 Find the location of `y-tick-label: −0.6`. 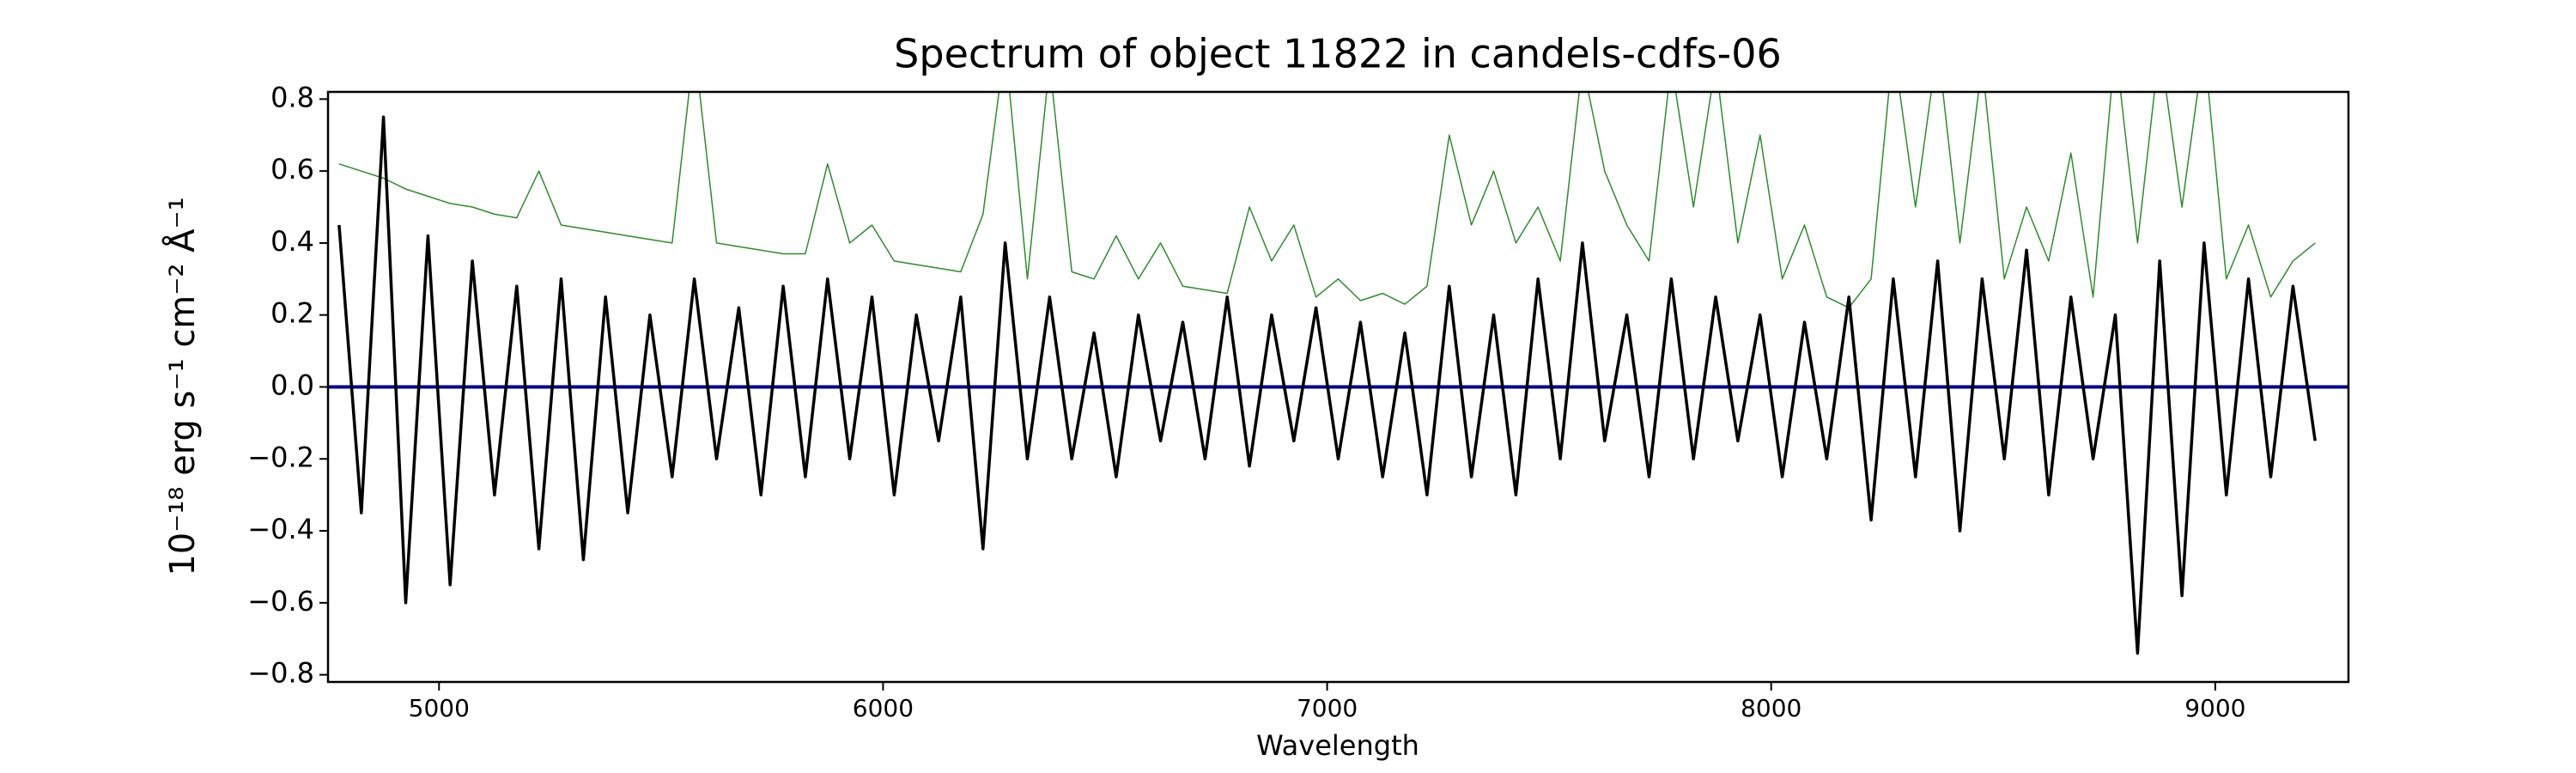

y-tick-label: −0.6 is located at coordinates (280, 601).